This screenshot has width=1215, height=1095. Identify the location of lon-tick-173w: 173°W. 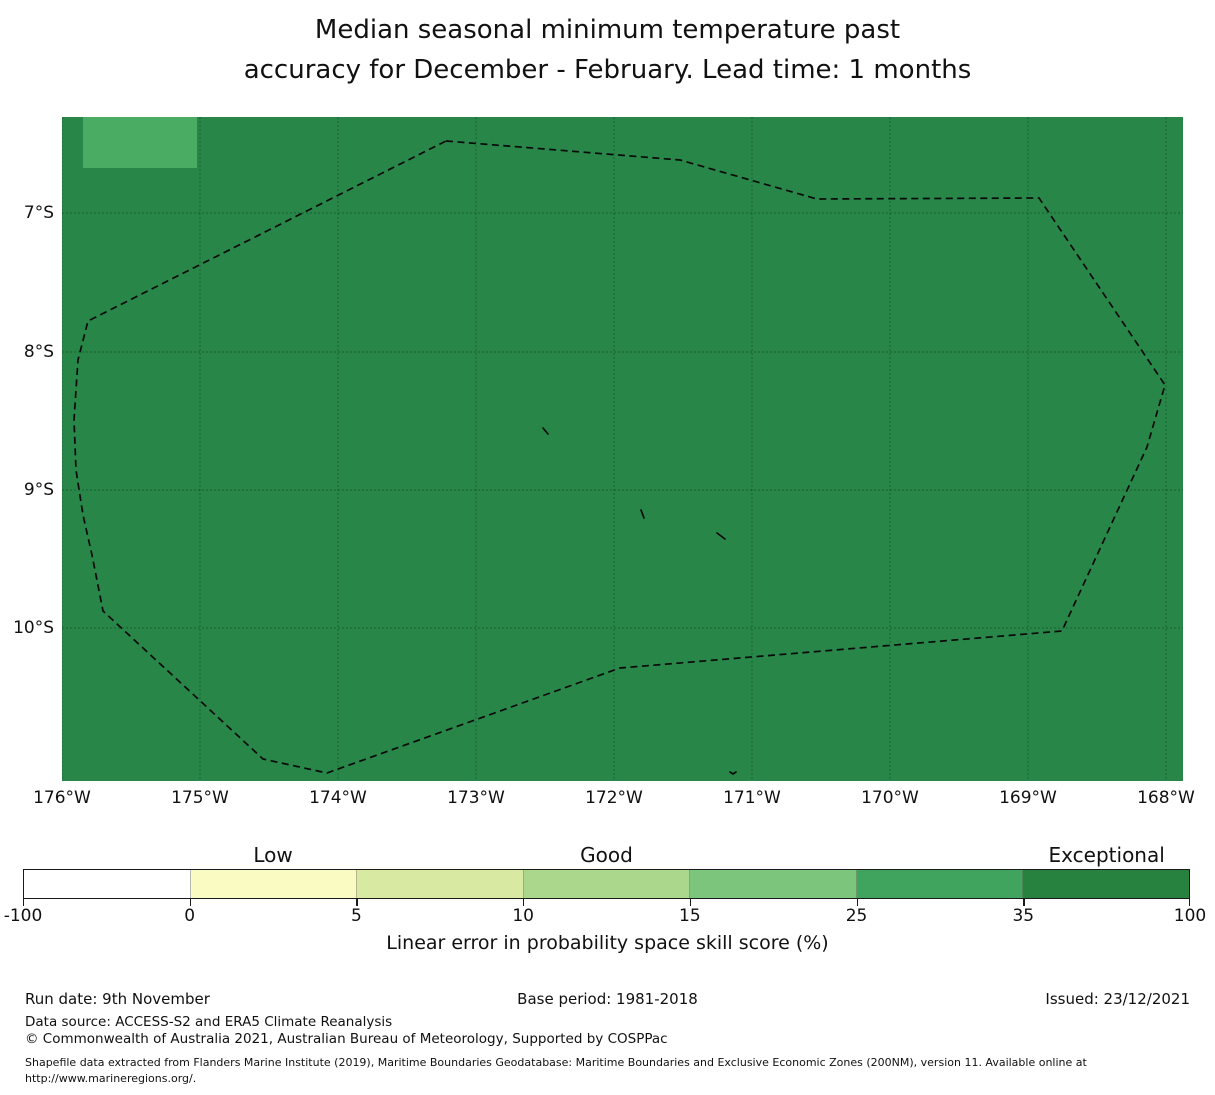
(476, 798).